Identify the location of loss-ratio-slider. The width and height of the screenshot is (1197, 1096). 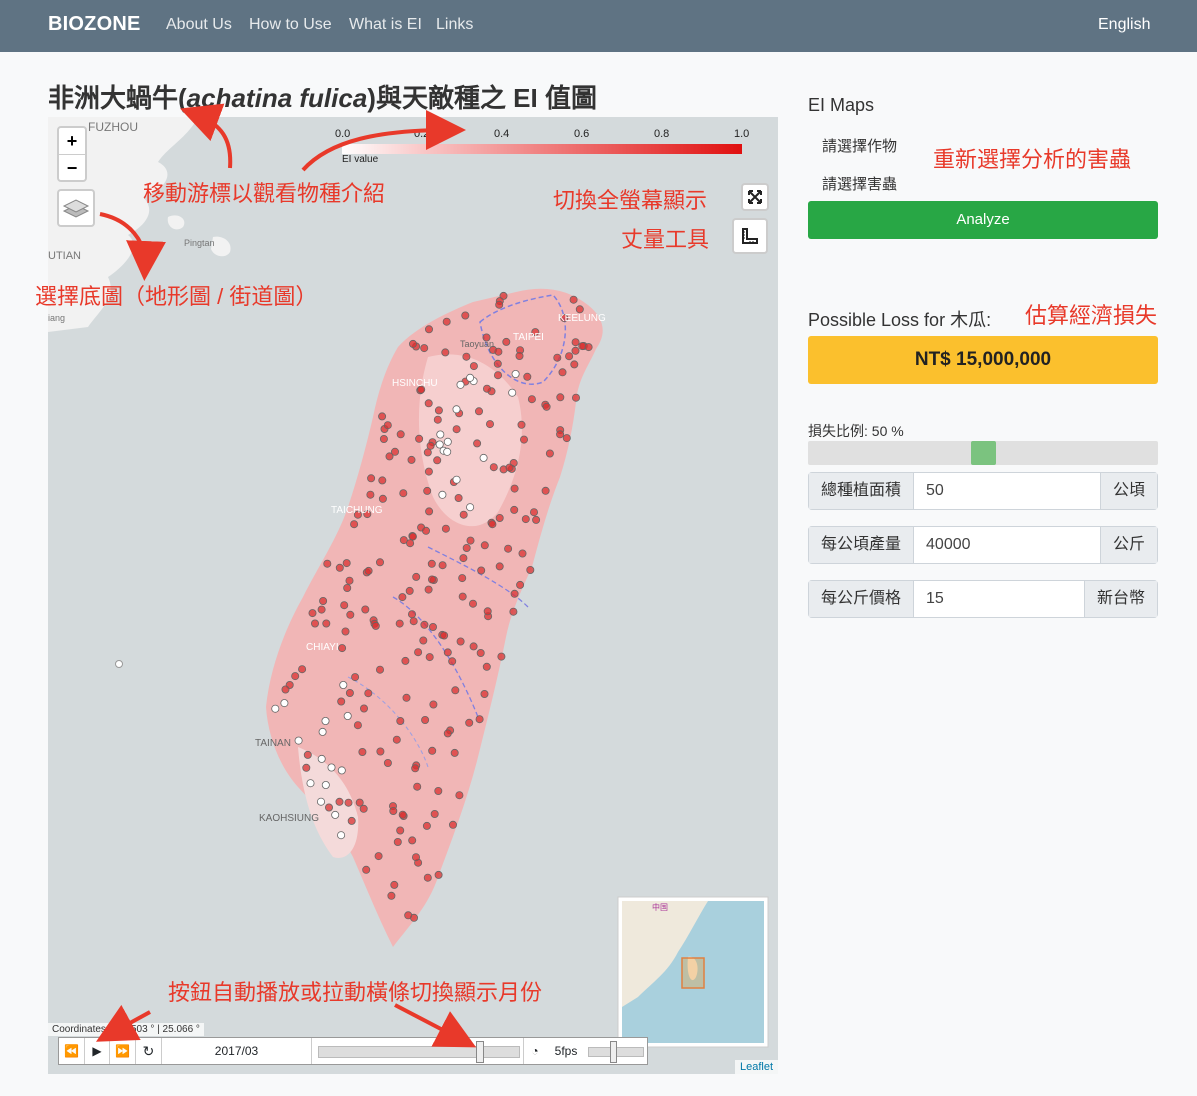
(983, 453).